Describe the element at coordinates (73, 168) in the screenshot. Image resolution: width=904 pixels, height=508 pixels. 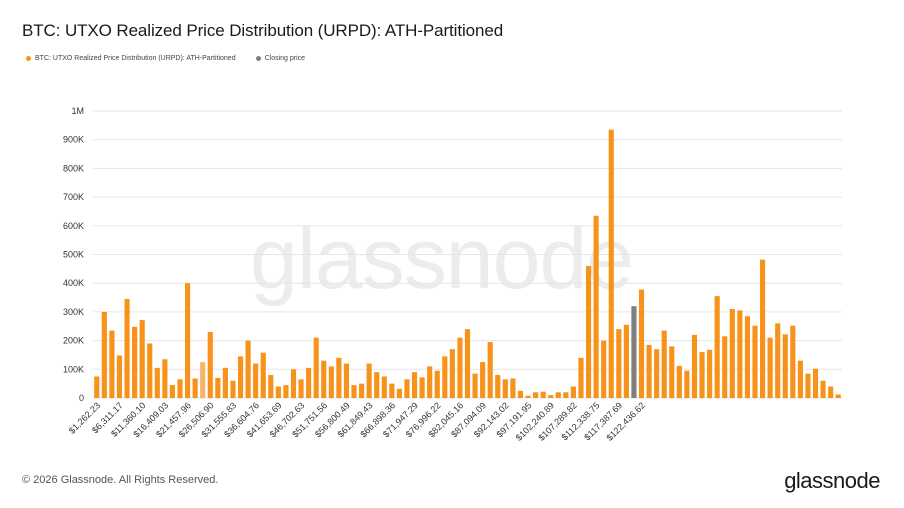
I see `y-tick-label: 800K` at that location.